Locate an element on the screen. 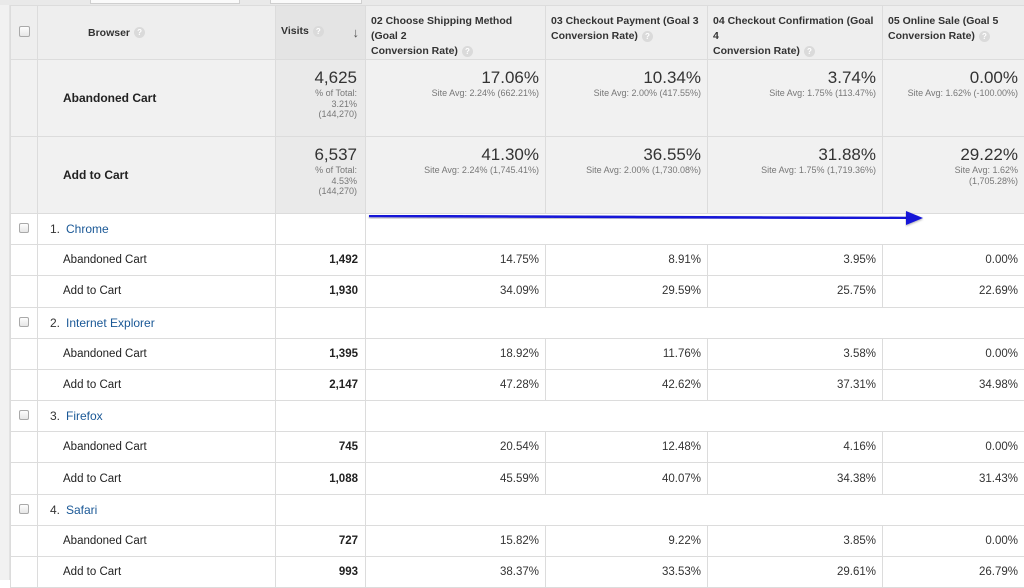  segment-visits: 1,395 is located at coordinates (321, 353).